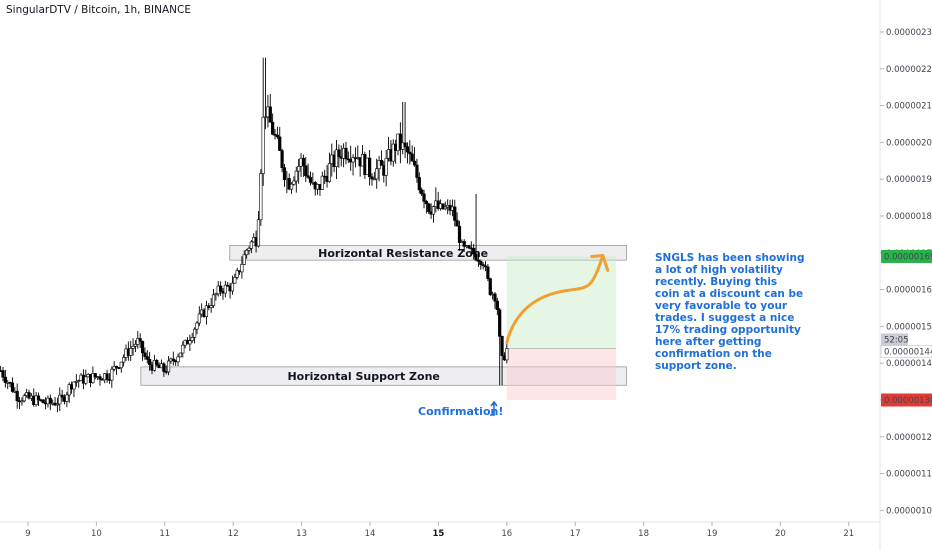 The image size is (932, 550). I want to click on time-tick-label: 14, so click(370, 534).